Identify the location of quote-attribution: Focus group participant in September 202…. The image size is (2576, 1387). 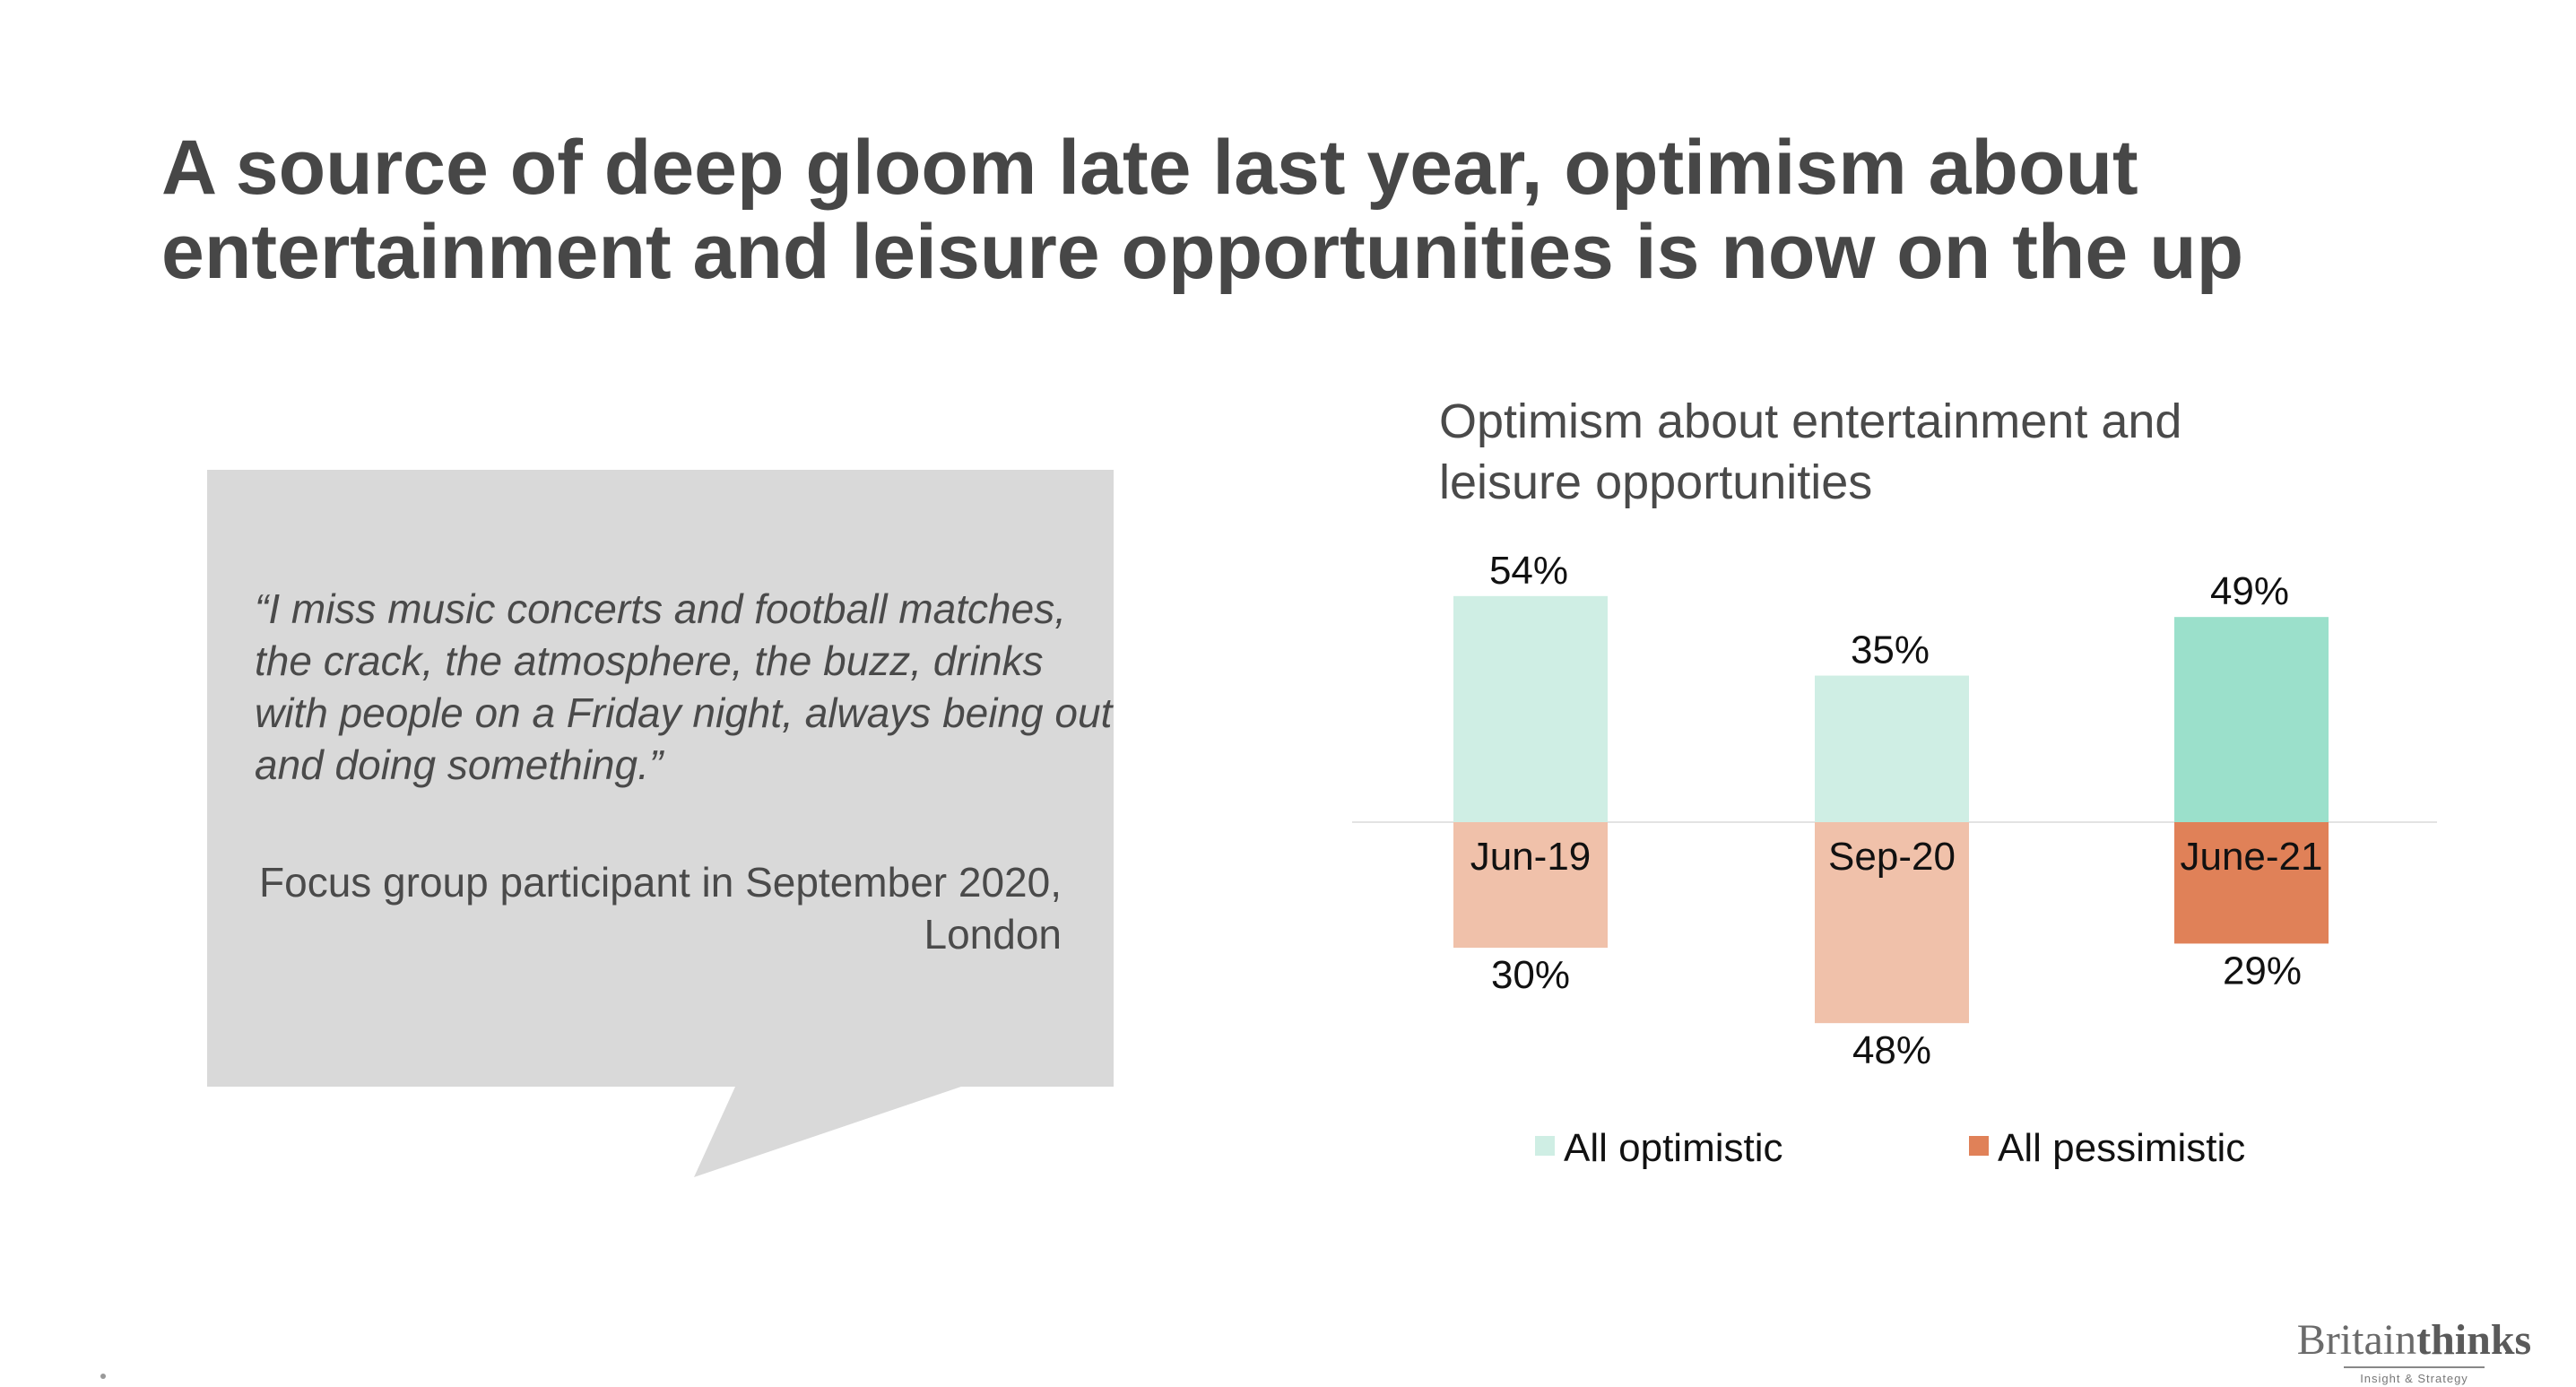
(660, 909).